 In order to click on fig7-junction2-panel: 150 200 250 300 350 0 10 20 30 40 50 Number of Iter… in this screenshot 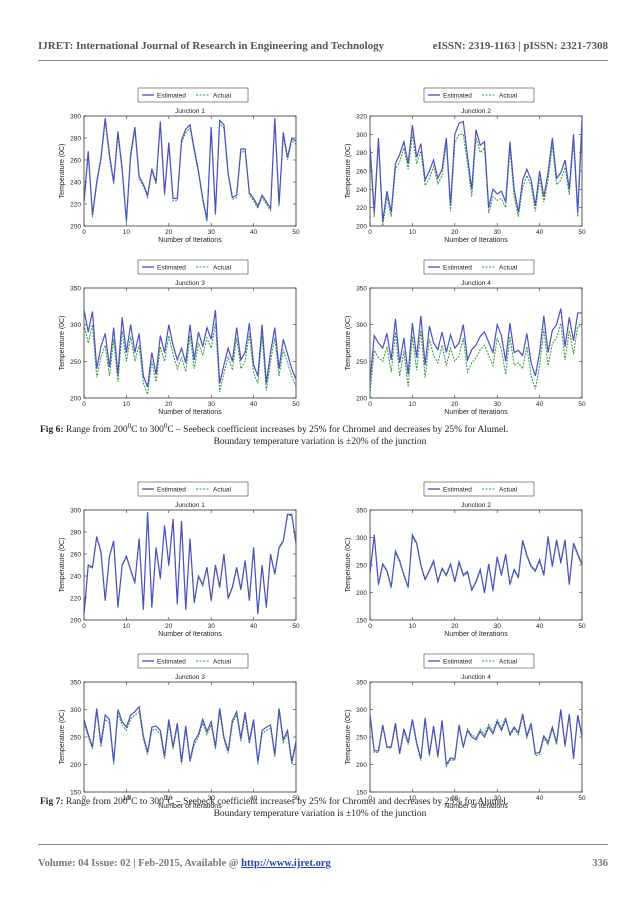, I will do `click(461, 561)`.